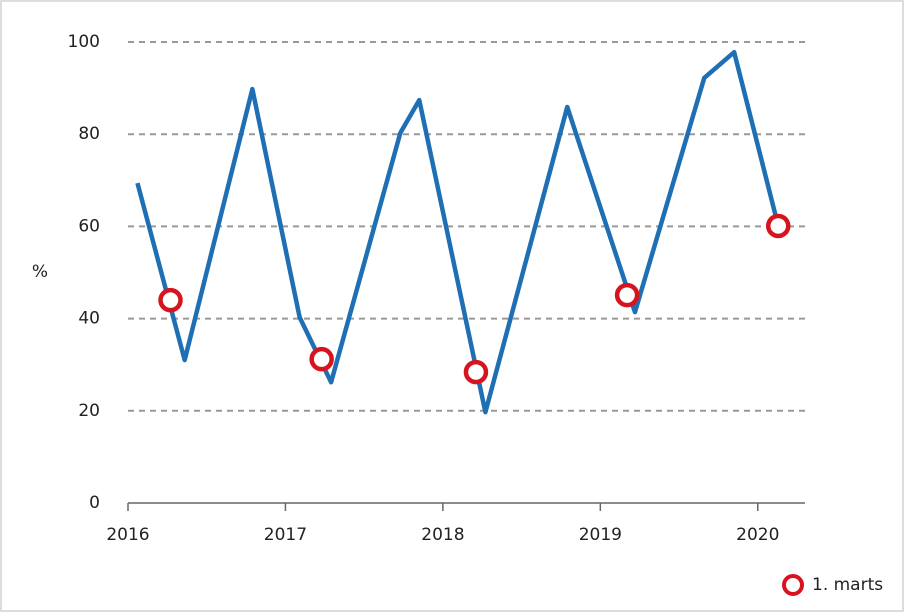 The width and height of the screenshot is (904, 612). What do you see at coordinates (793, 585) in the screenshot?
I see `legend-marker` at bounding box center [793, 585].